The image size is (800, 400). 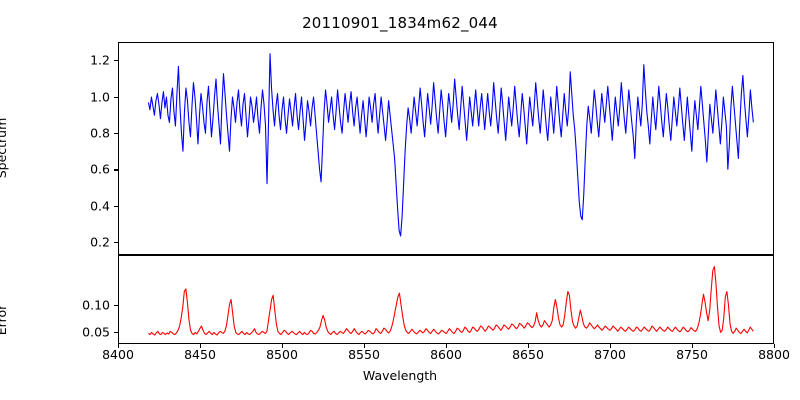 What do you see at coordinates (96, 305) in the screenshot?
I see `y-tick-label: 0.10` at bounding box center [96, 305].